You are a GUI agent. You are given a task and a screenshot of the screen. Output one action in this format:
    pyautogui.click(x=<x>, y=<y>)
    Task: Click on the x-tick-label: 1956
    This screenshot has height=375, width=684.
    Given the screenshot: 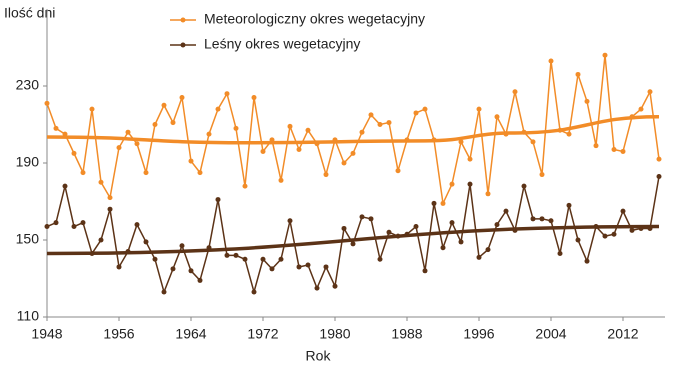 What is the action you would take?
    pyautogui.click(x=118, y=334)
    